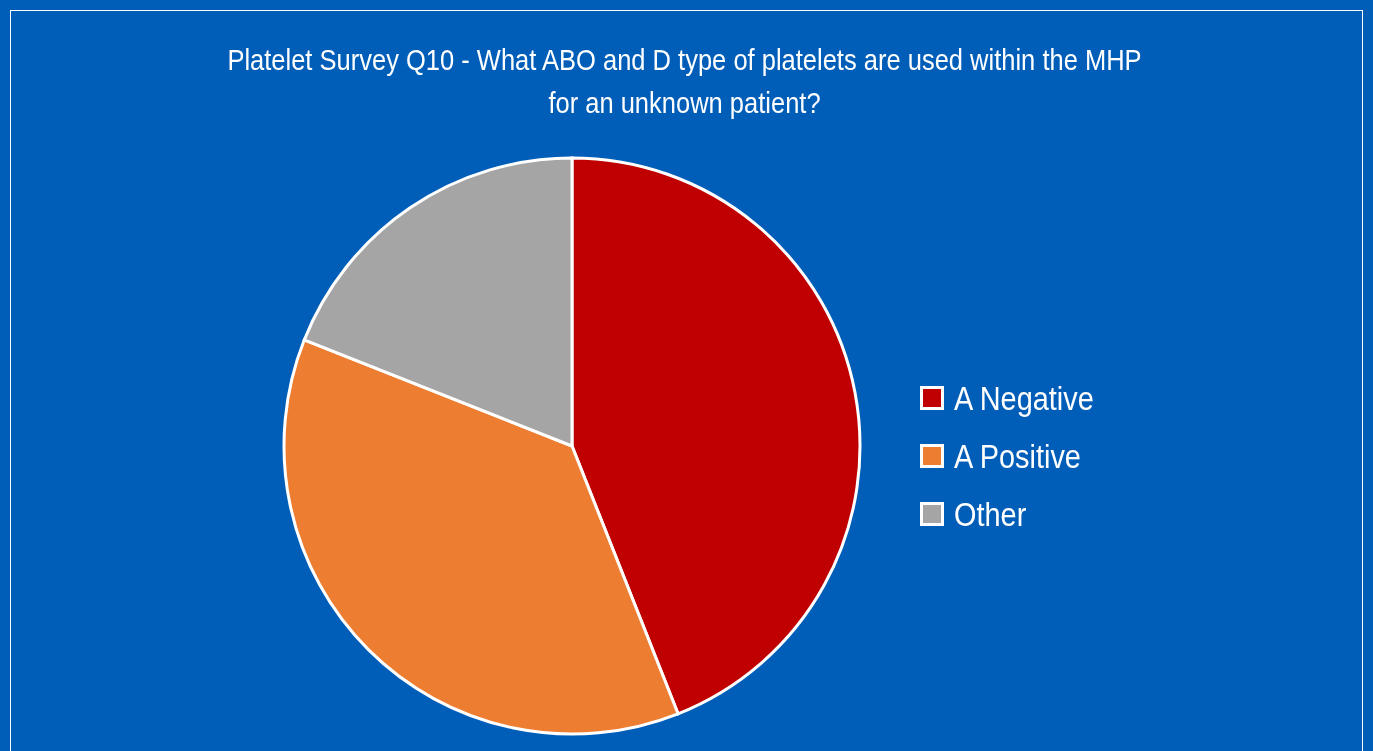 This screenshot has width=1373, height=751. Describe the element at coordinates (990, 514) in the screenshot. I see `legend-label: Other` at that location.